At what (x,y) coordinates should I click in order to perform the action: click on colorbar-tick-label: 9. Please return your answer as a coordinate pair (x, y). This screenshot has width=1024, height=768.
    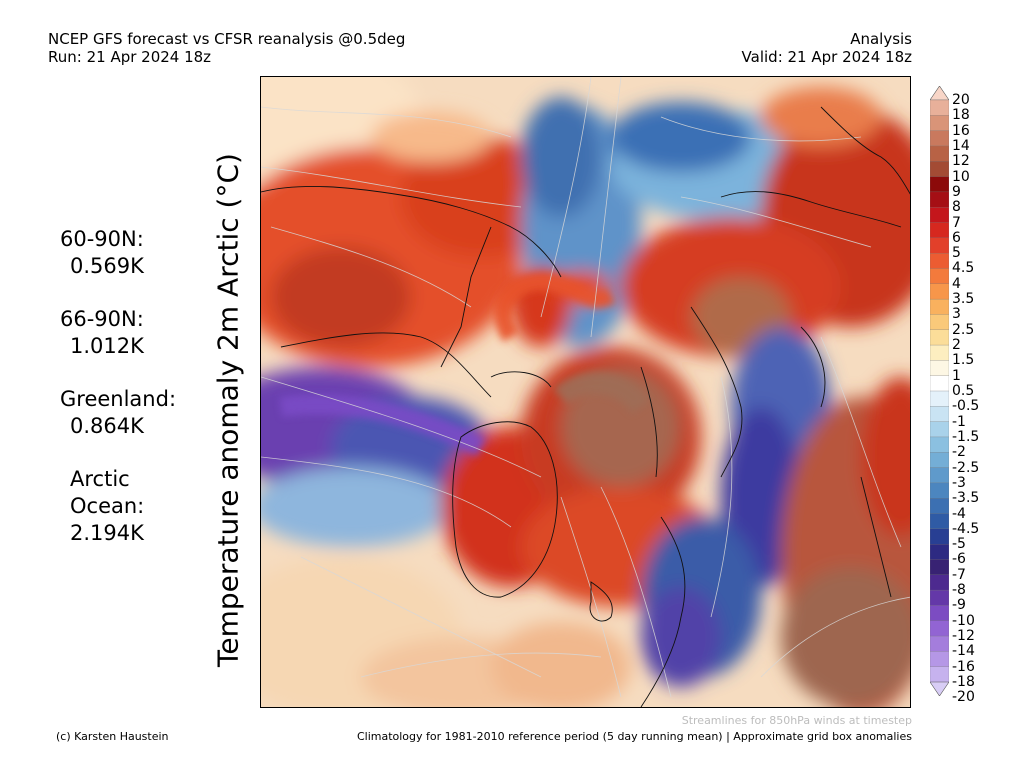
    Looking at the image, I should click on (956, 191).